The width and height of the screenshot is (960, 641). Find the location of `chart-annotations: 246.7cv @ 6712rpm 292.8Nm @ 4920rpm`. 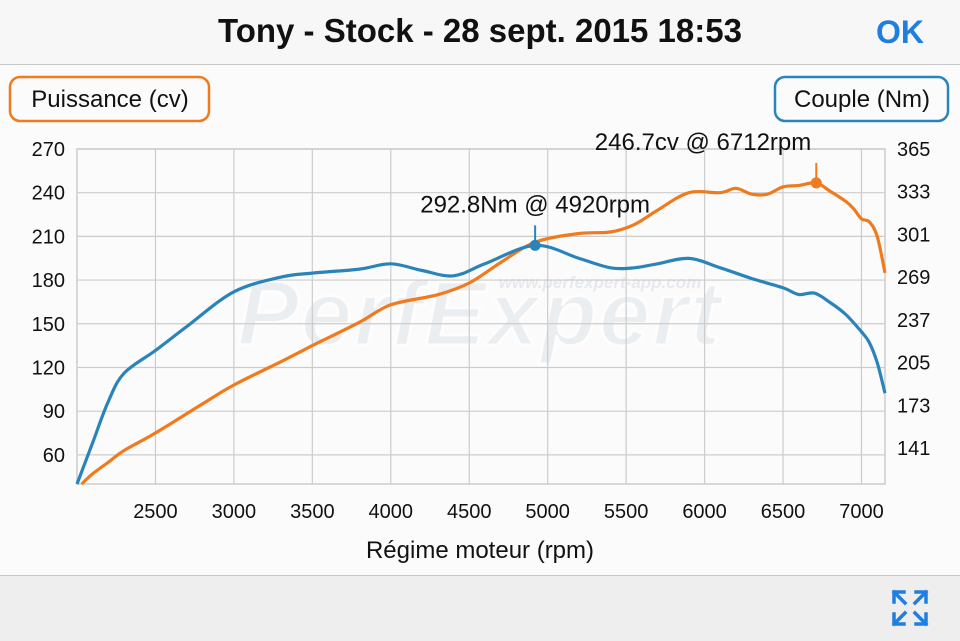

chart-annotations: 246.7cv @ 6712rpm 292.8Nm @ 4920rpm is located at coordinates (621, 190).